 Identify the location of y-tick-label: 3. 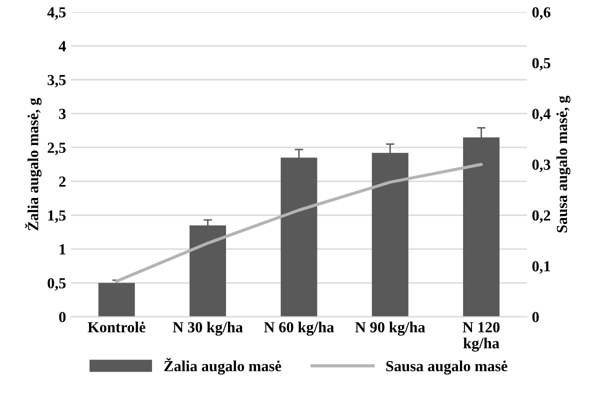
(62, 114).